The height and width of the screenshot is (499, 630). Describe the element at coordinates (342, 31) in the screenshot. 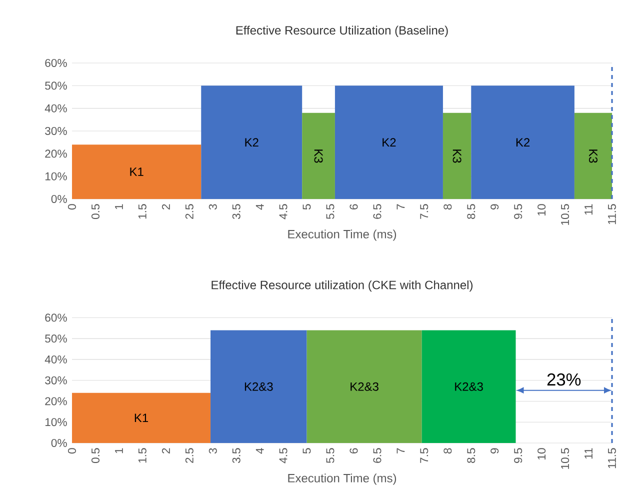

I see `chart-title: Effective Resource Utilization (Baseline)` at that location.